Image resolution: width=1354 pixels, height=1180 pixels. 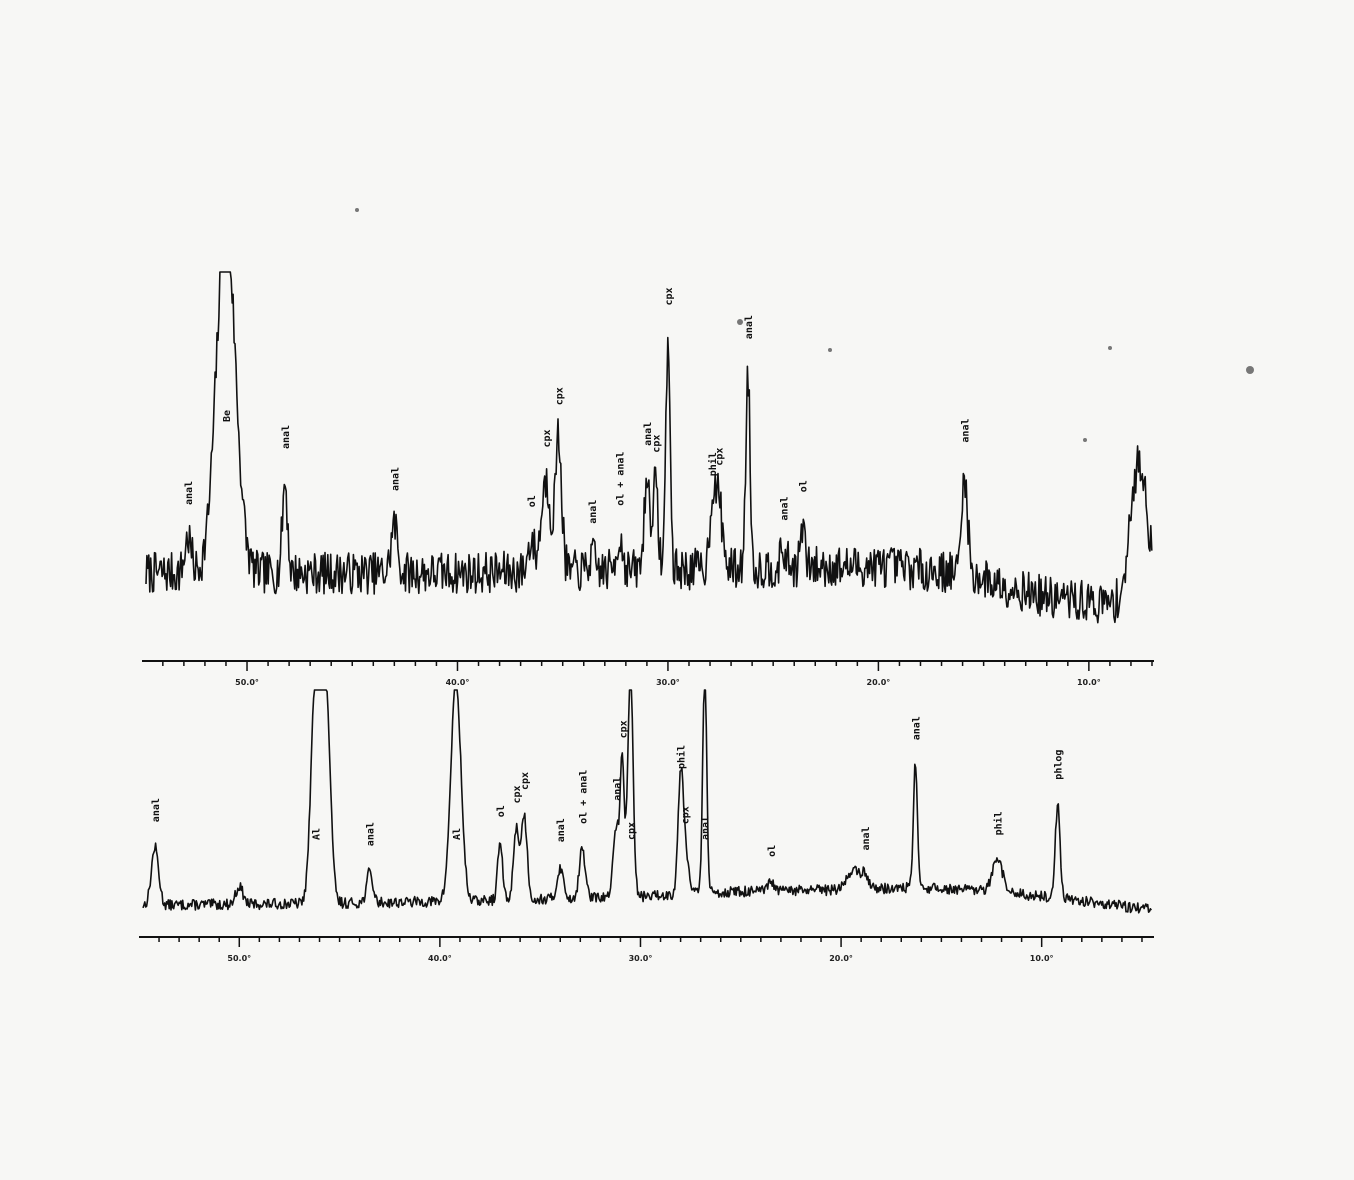 What do you see at coordinates (879, 682) in the screenshot?
I see `tick-label-1: 20.0°` at bounding box center [879, 682].